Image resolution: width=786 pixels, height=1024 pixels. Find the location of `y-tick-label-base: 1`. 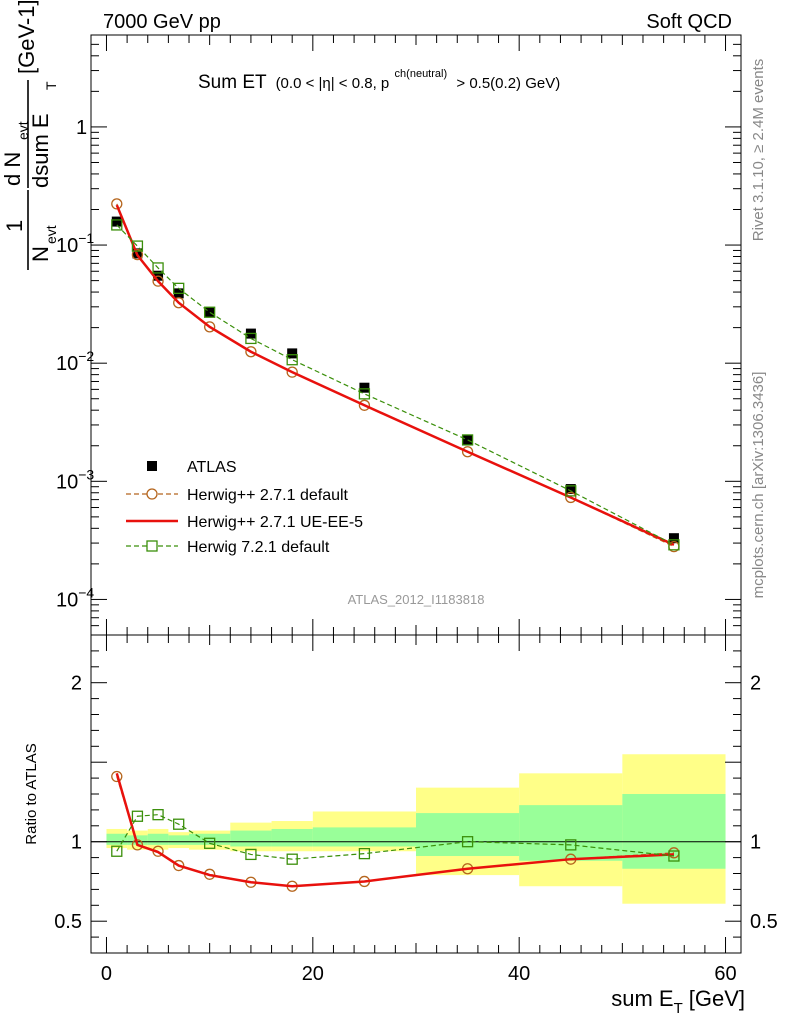

y-tick-label-base: 1 is located at coordinates (81, 128).